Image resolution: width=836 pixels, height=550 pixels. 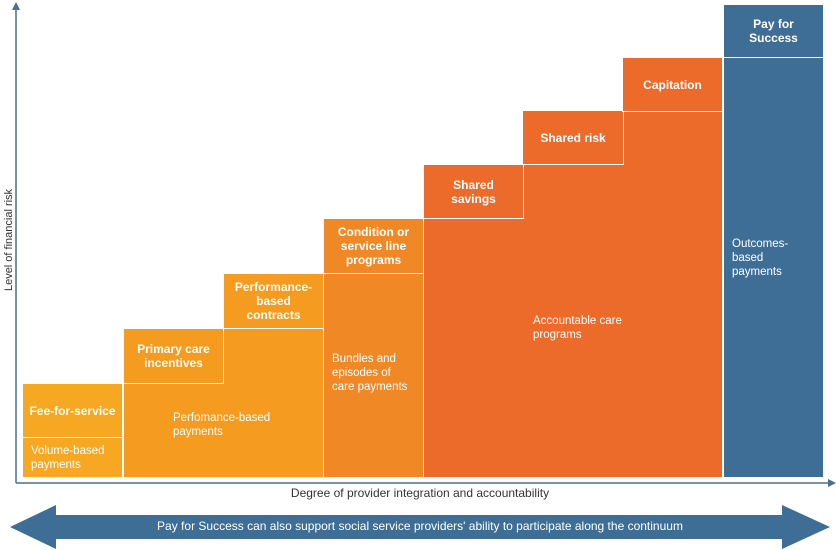 I want to click on payment-label: Outcomes-based payments, so click(x=773, y=267).